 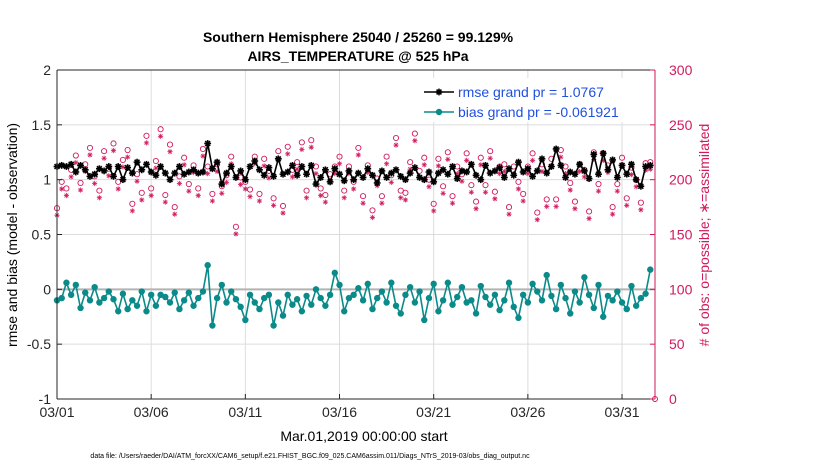 I want to click on y-right-tick-label: 100, so click(x=681, y=289).